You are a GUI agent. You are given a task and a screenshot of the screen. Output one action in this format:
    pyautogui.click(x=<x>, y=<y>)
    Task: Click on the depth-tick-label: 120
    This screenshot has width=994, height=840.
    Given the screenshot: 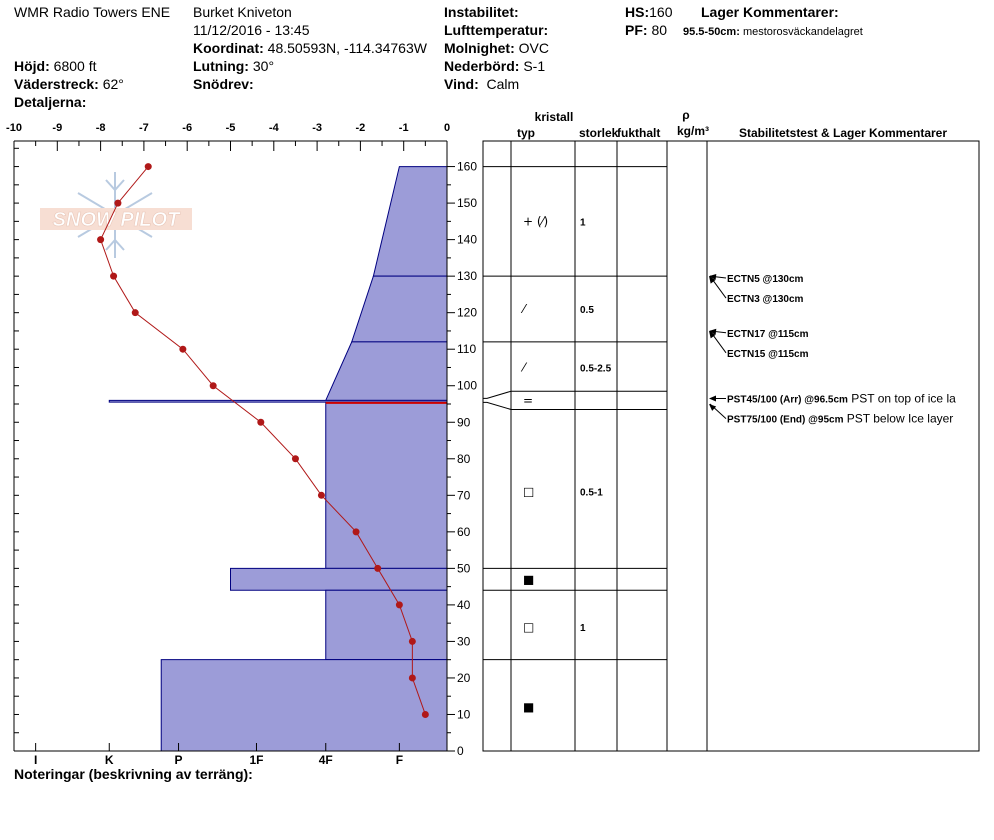 What is the action you would take?
    pyautogui.click(x=467, y=313)
    